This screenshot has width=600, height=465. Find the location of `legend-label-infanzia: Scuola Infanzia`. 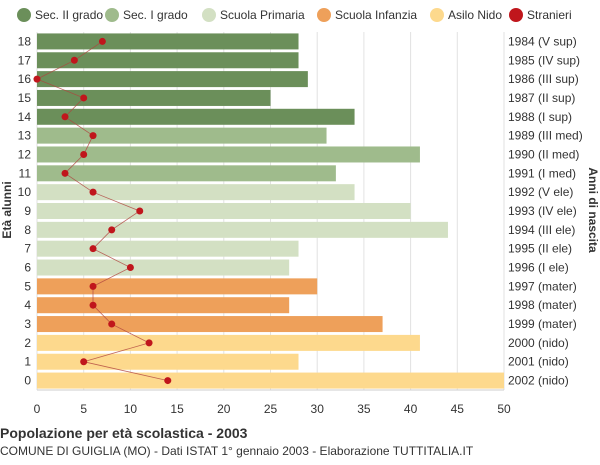

legend-label-infanzia: Scuola Infanzia is located at coordinates (376, 15).